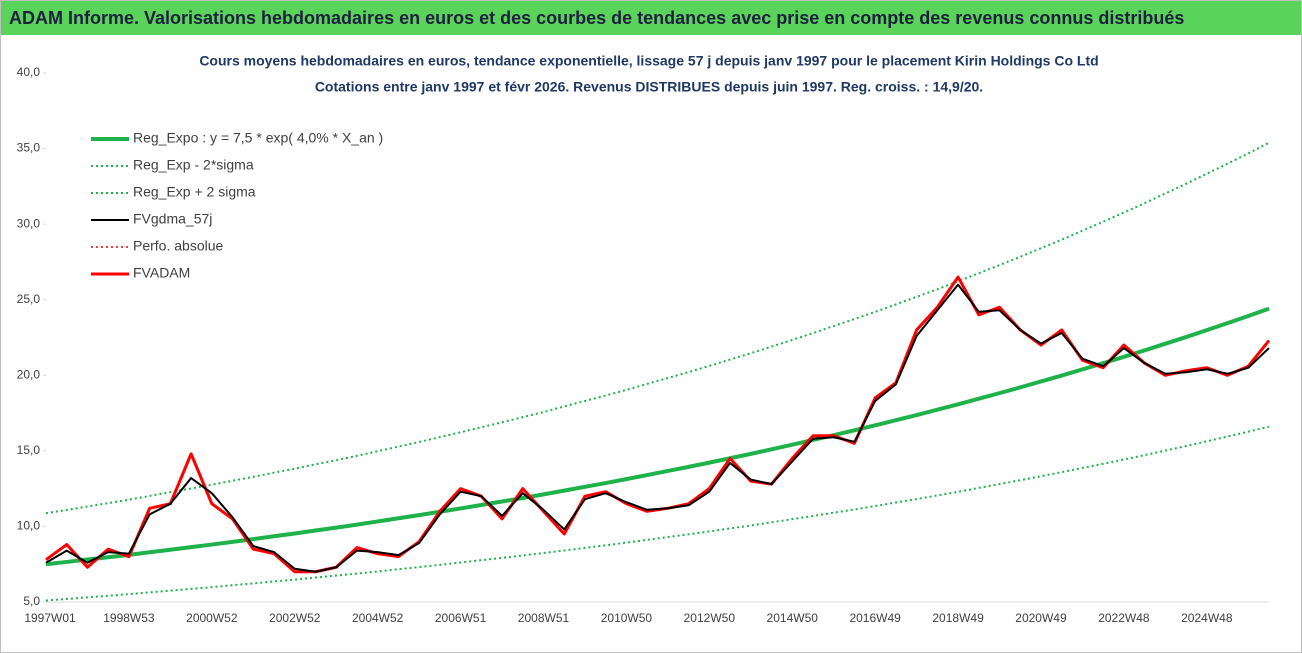 Image resolution: width=1302 pixels, height=653 pixels. Describe the element at coordinates (295, 618) in the screenshot. I see `x-tick-label: 2002W52` at that location.